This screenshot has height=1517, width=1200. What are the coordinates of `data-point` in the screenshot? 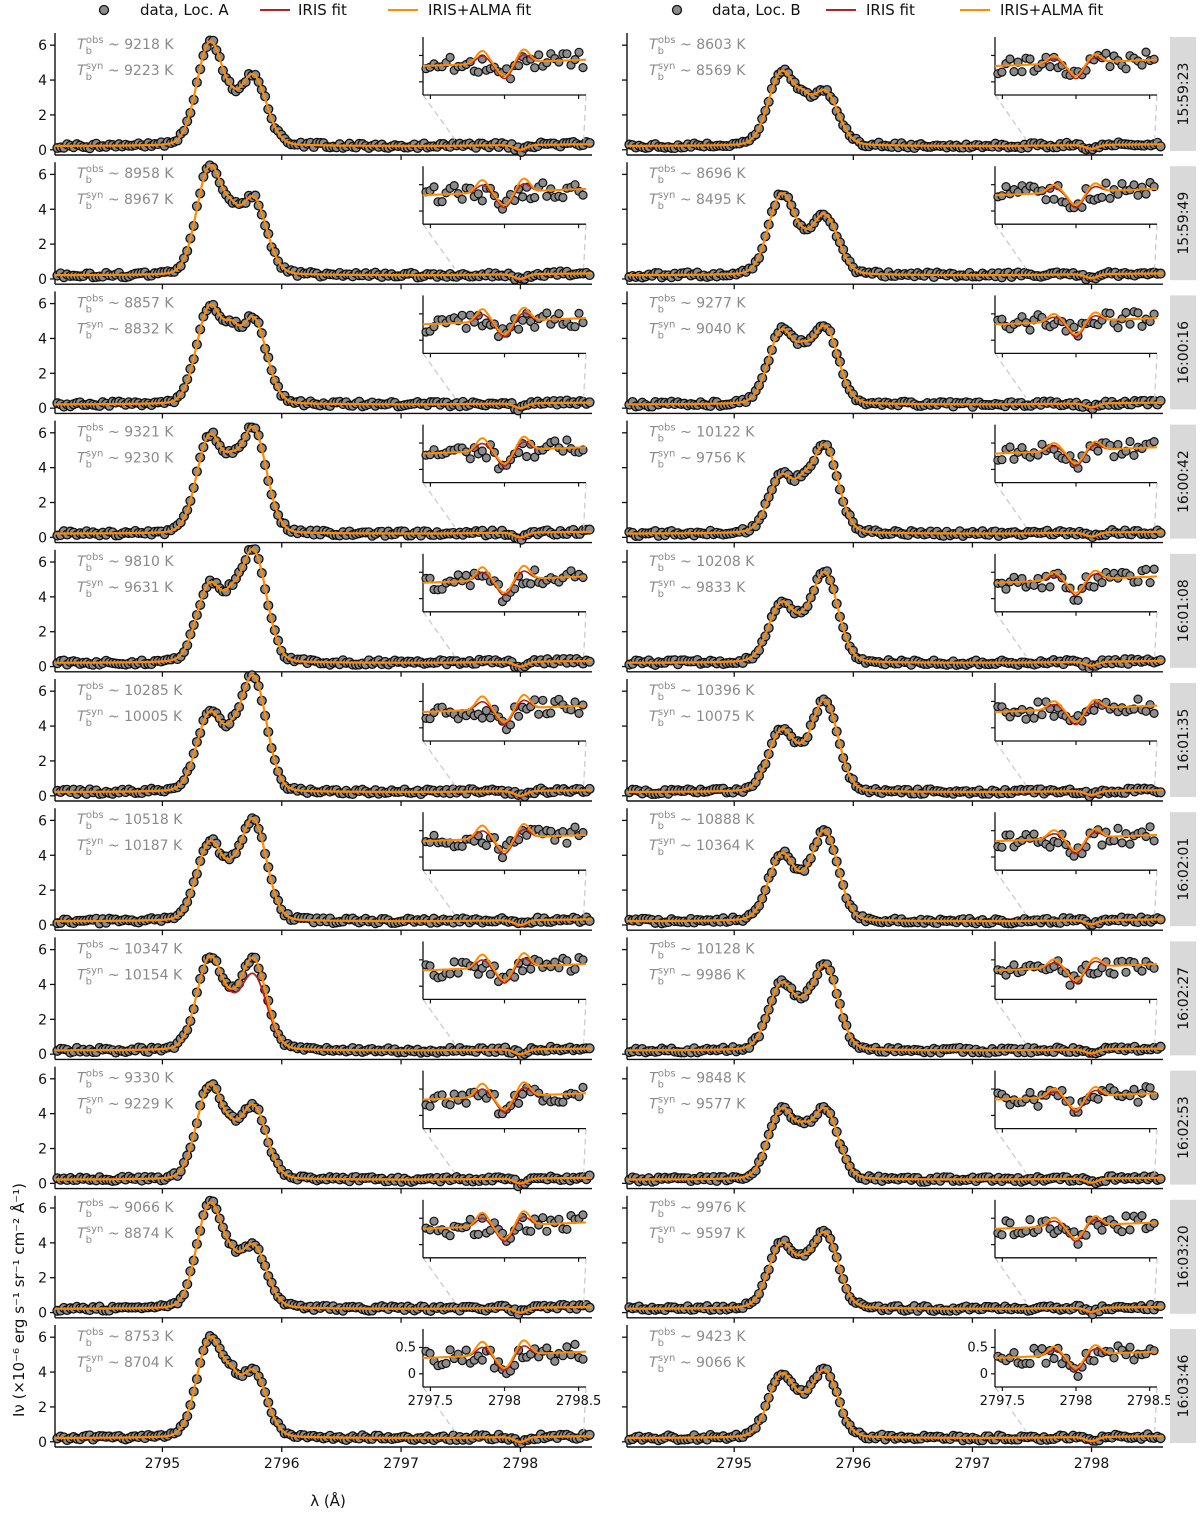 It's located at (589, 275).